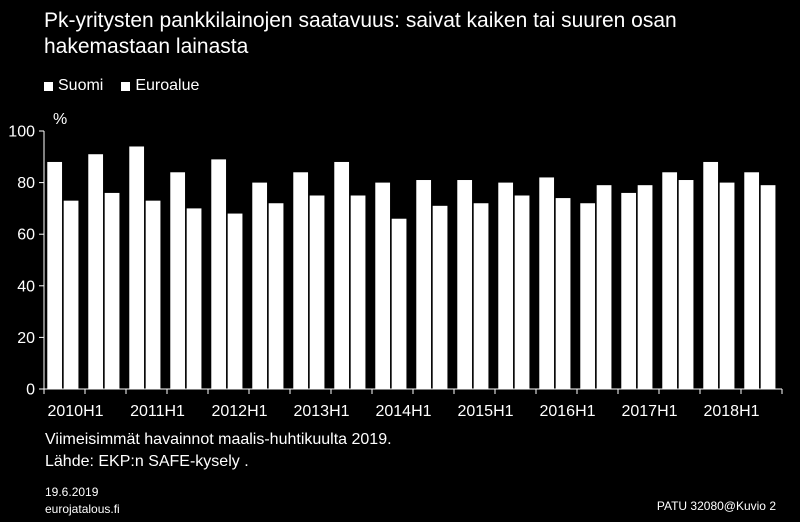 Image resolution: width=800 pixels, height=522 pixels. I want to click on bar-euroalue-2012H2, so click(276, 296).